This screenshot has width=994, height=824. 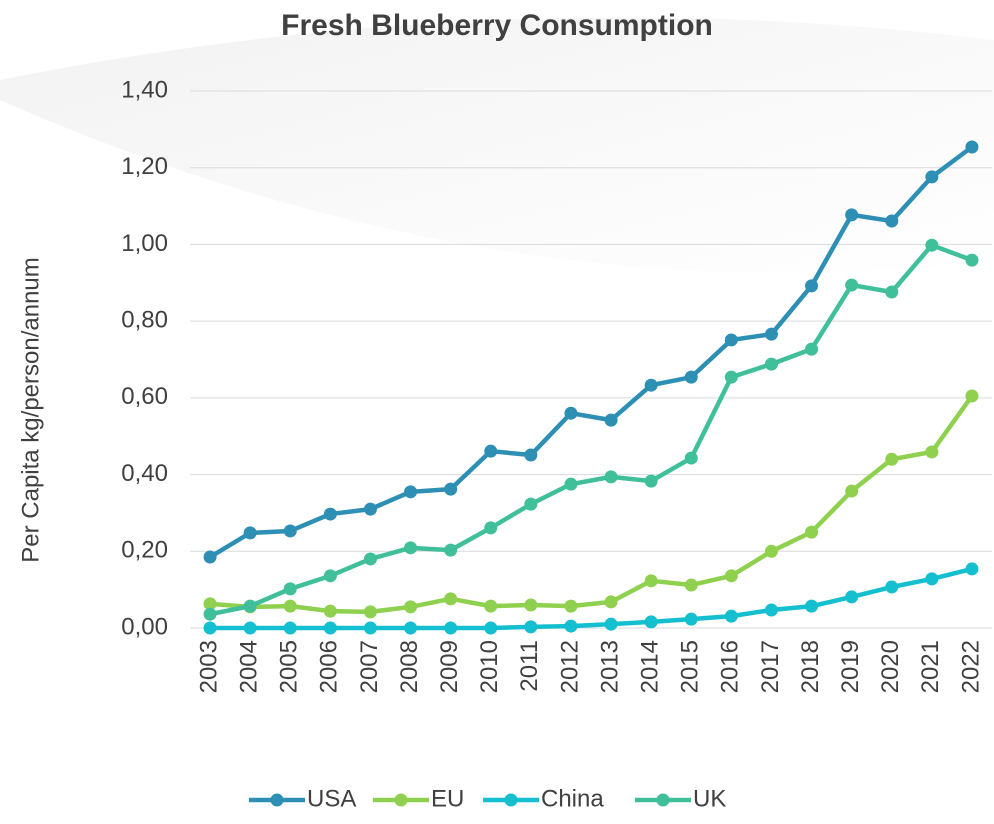 What do you see at coordinates (770, 666) in the screenshot?
I see `x-tick-label: 2017` at bounding box center [770, 666].